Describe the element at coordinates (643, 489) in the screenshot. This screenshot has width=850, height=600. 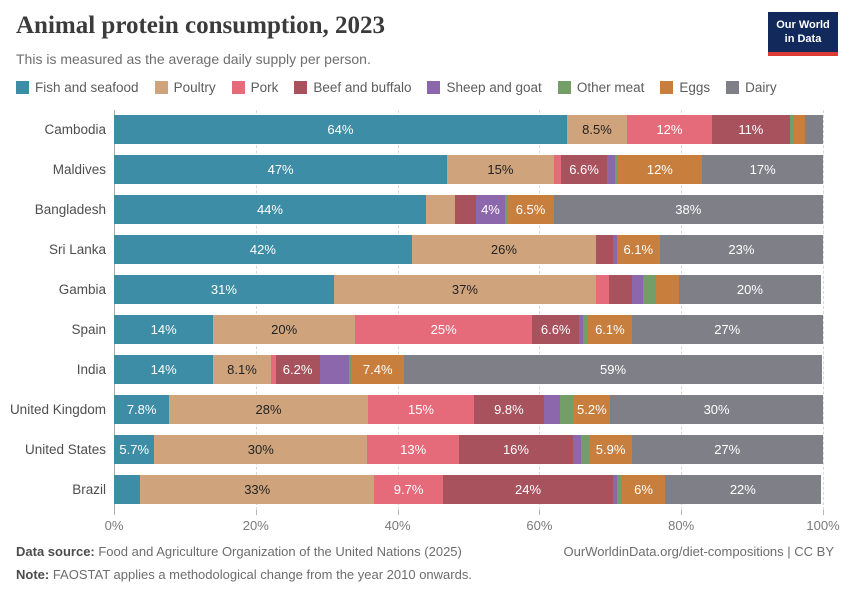
I see `bar-segment-eggs: 6%` at that location.